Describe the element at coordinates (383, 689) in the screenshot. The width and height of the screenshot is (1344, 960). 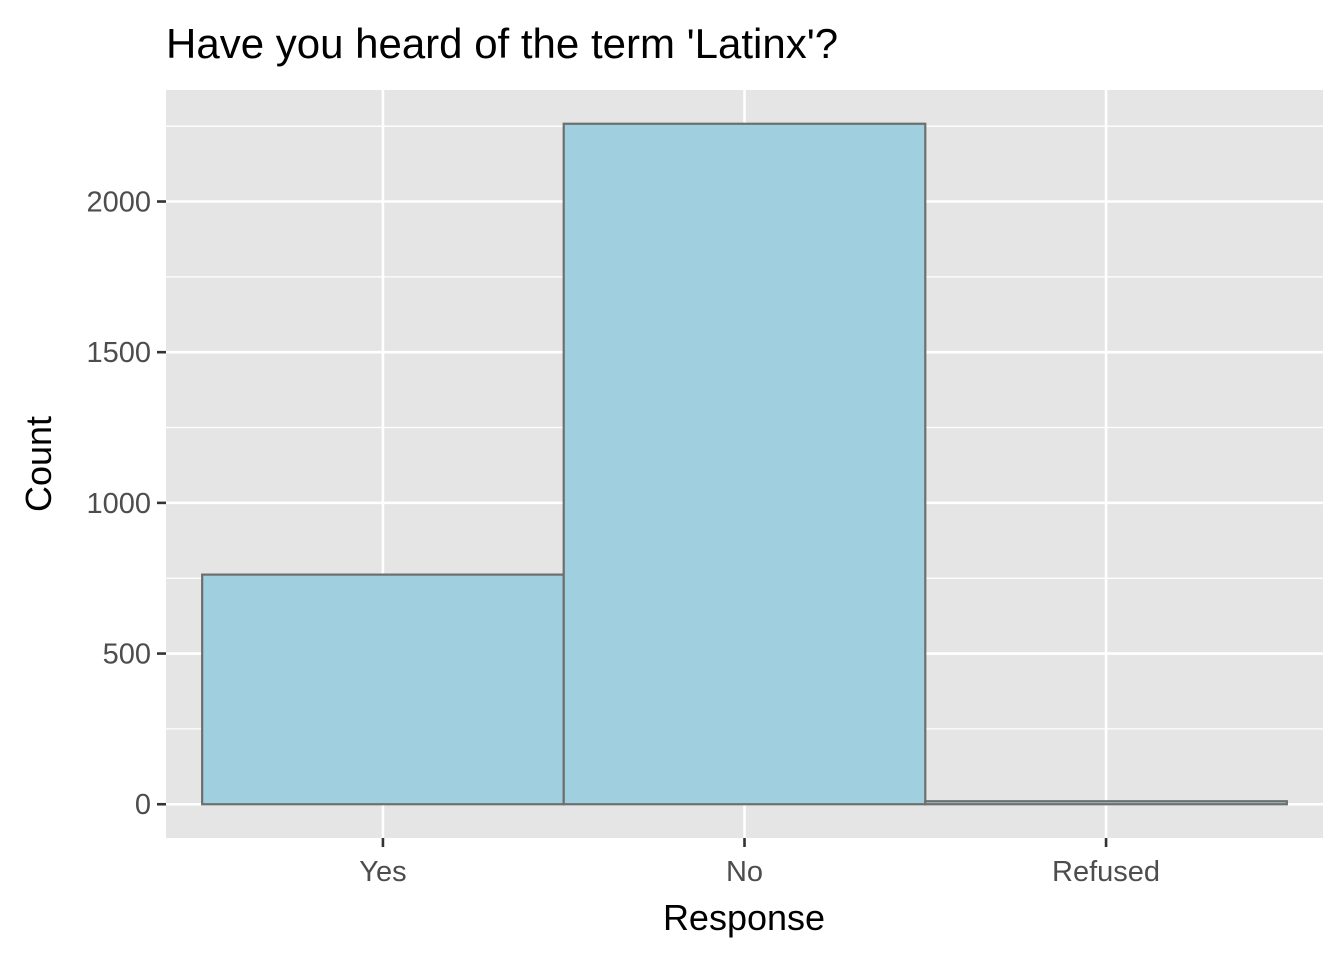
I see `bar-yes` at that location.